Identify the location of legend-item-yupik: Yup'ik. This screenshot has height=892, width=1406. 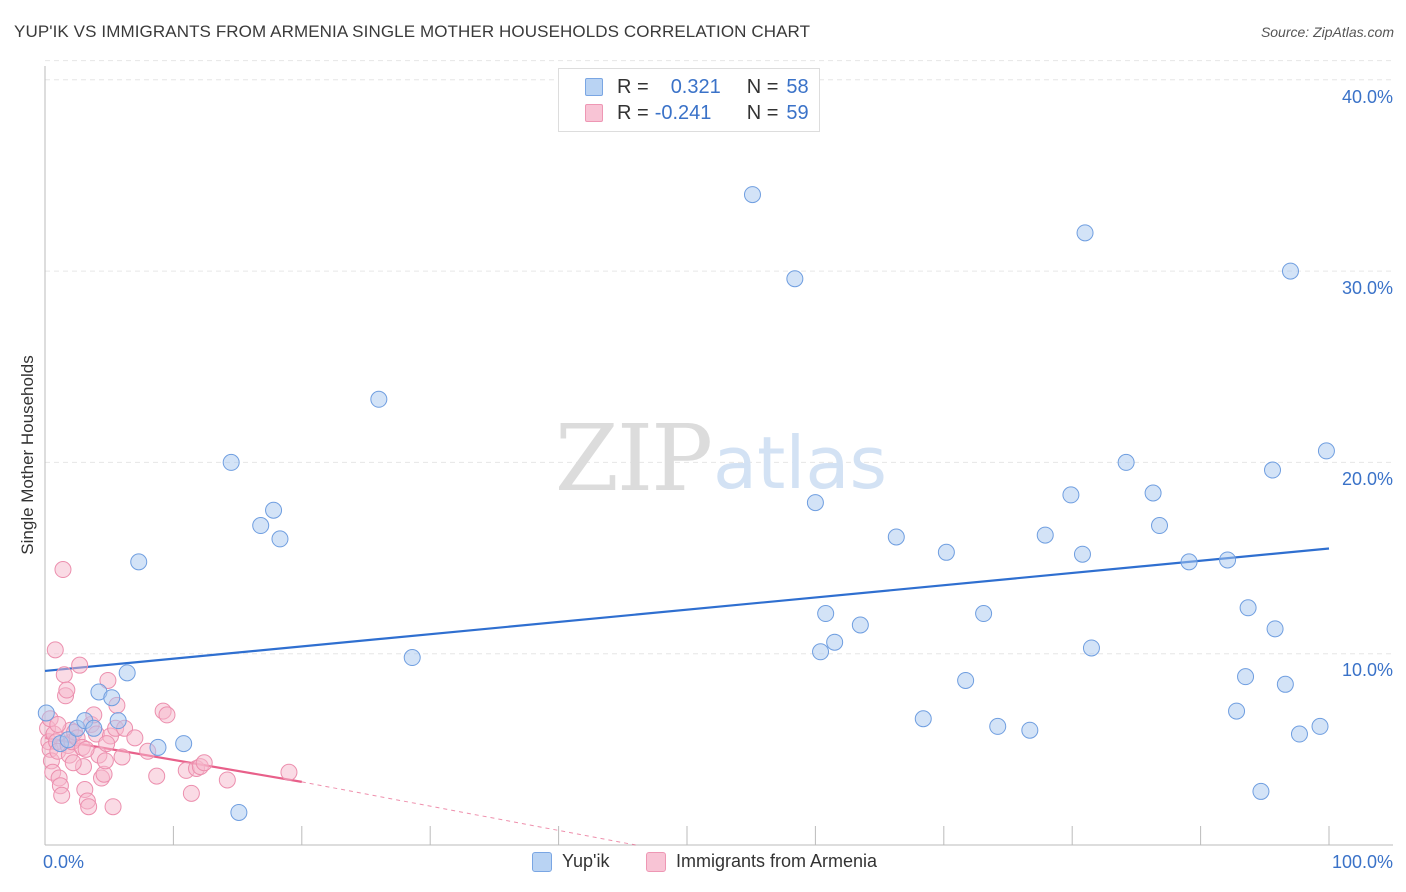
(570, 861).